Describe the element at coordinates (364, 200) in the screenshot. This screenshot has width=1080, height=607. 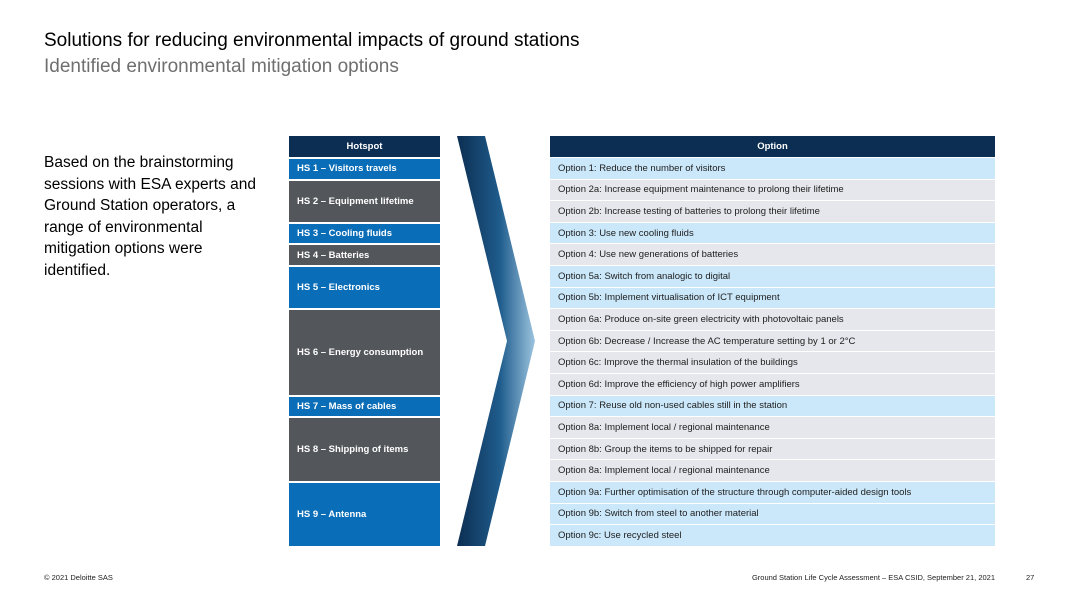
I see `hotspot-row: HS 2 – Equipment lifetime` at that location.